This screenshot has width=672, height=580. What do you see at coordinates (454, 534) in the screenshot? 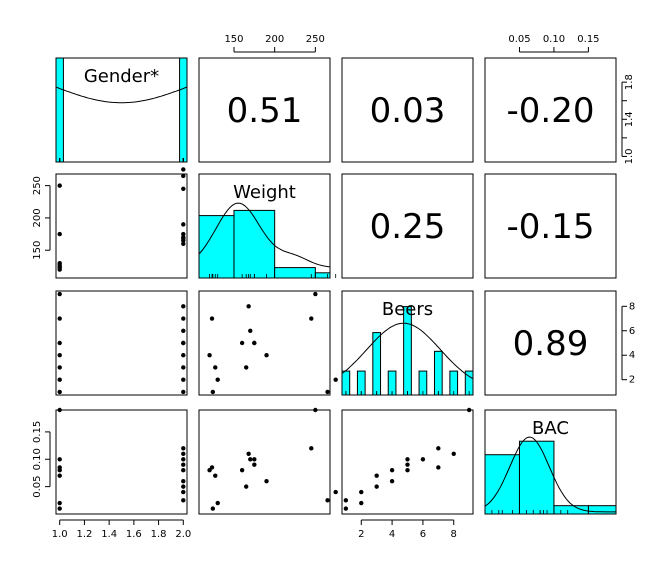
I see `x-tick-label: 8` at bounding box center [454, 534].